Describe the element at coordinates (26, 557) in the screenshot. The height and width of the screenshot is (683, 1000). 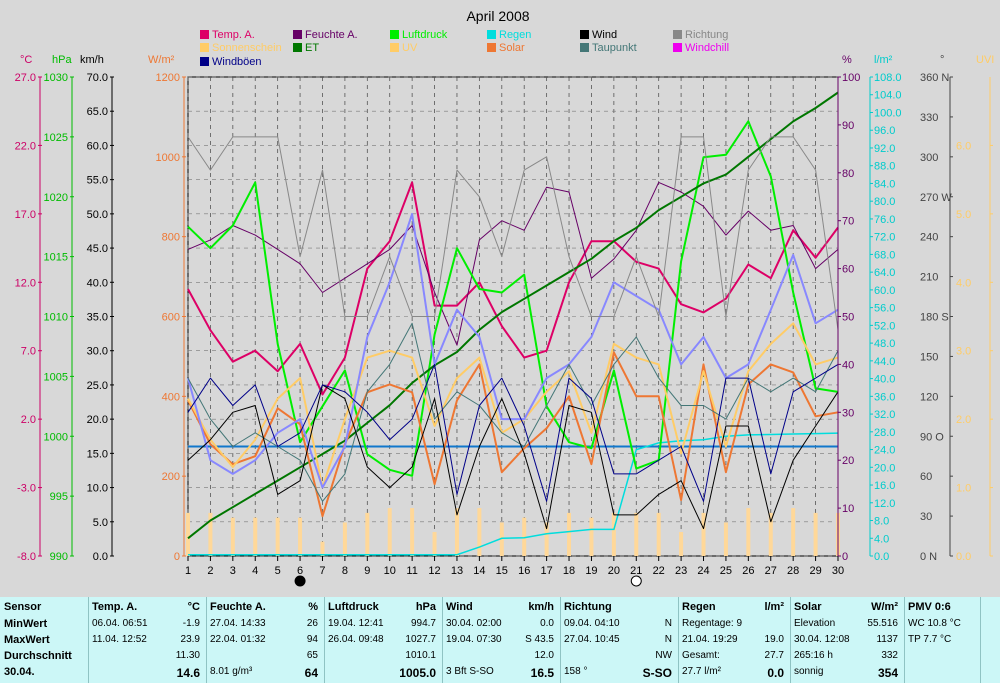
I see `temp-tick-label: -8.0` at that location.